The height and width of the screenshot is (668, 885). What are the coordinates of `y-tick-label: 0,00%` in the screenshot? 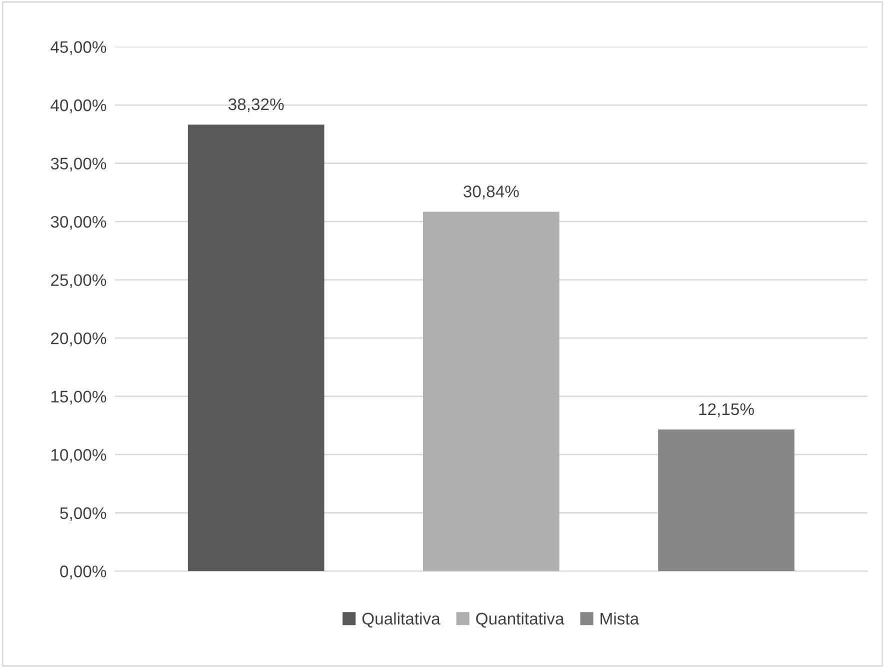 It's located at (83, 573).